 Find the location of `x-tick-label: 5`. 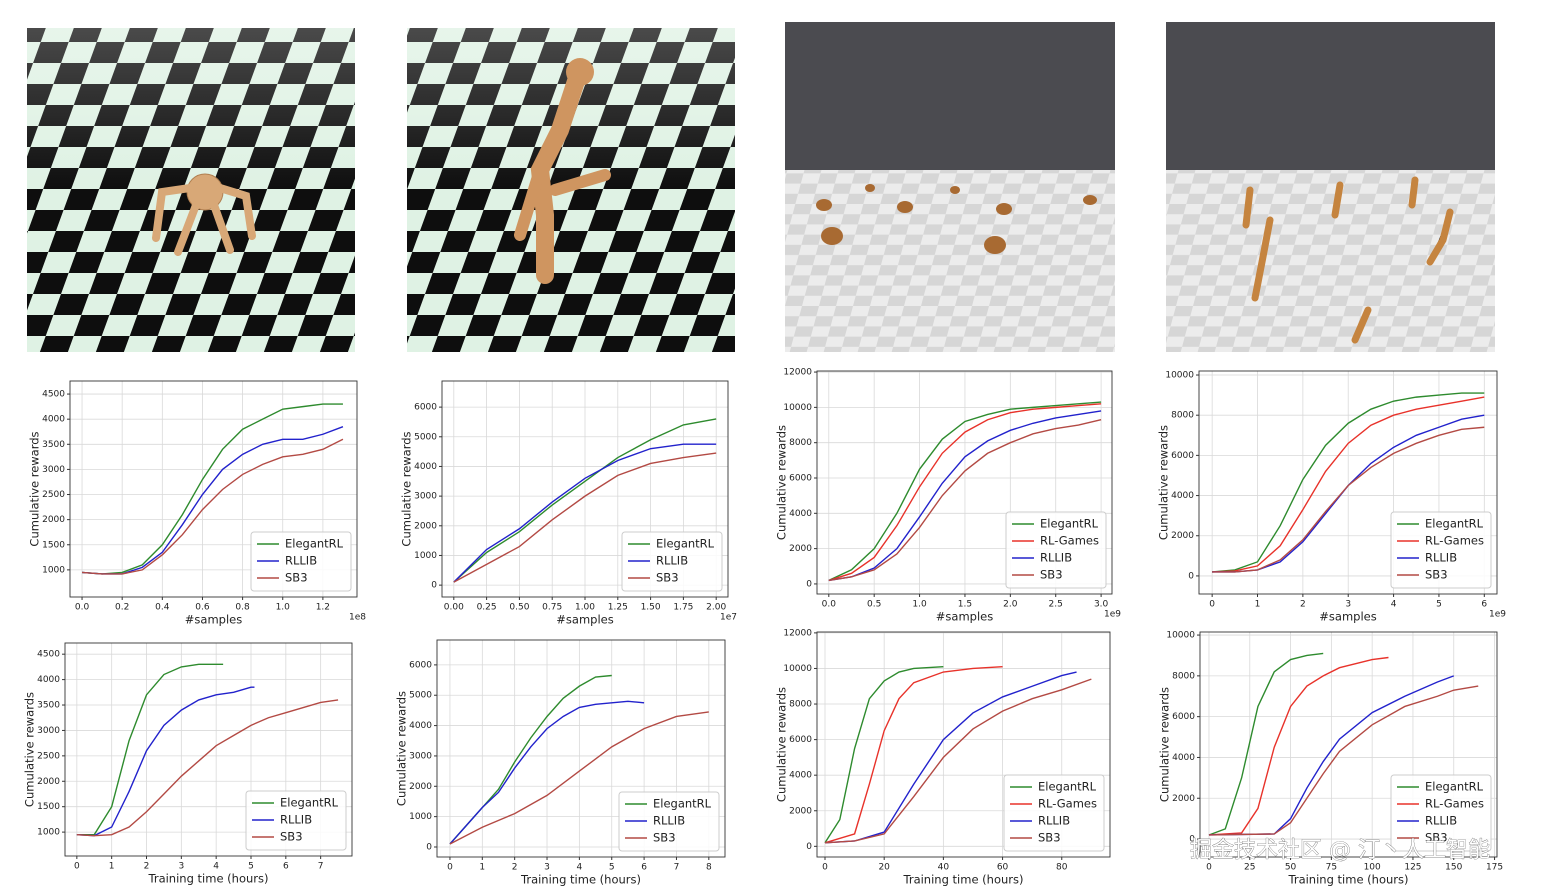

x-tick-label: 5 is located at coordinates (251, 867).